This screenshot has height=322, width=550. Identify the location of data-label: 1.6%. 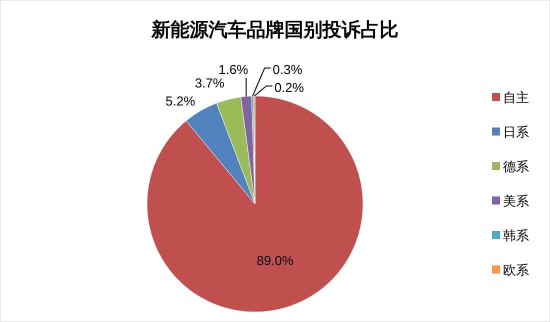
(233, 69).